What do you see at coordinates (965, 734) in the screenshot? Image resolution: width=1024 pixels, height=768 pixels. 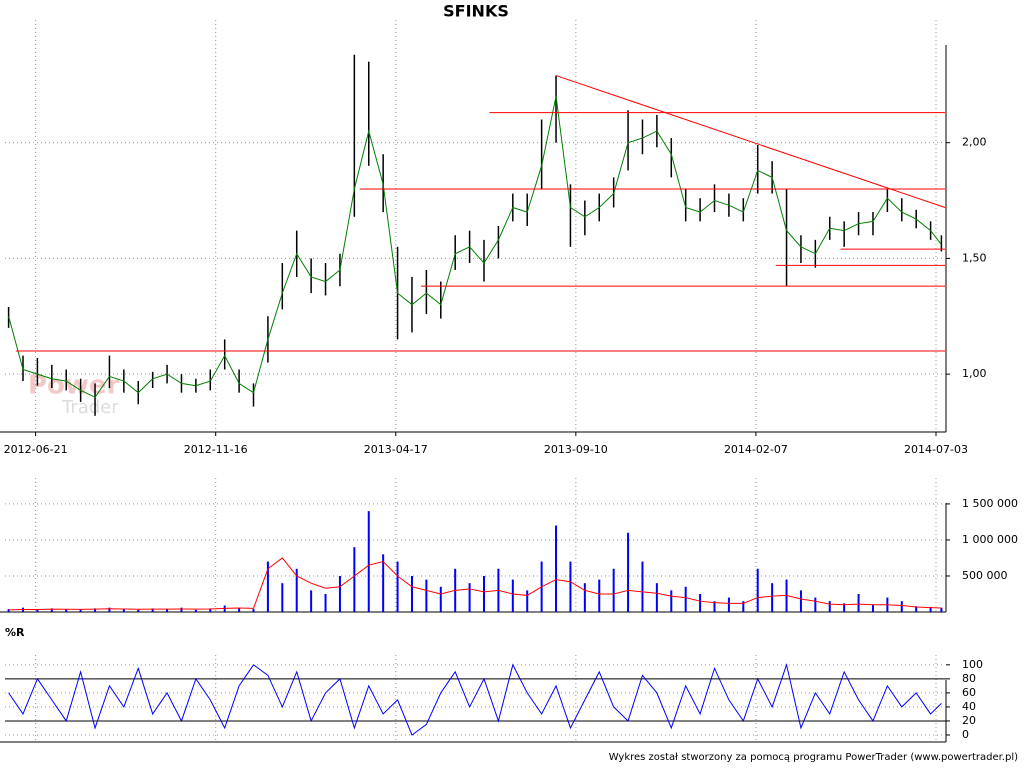 I see `y-tick-label: 0` at bounding box center [965, 734].